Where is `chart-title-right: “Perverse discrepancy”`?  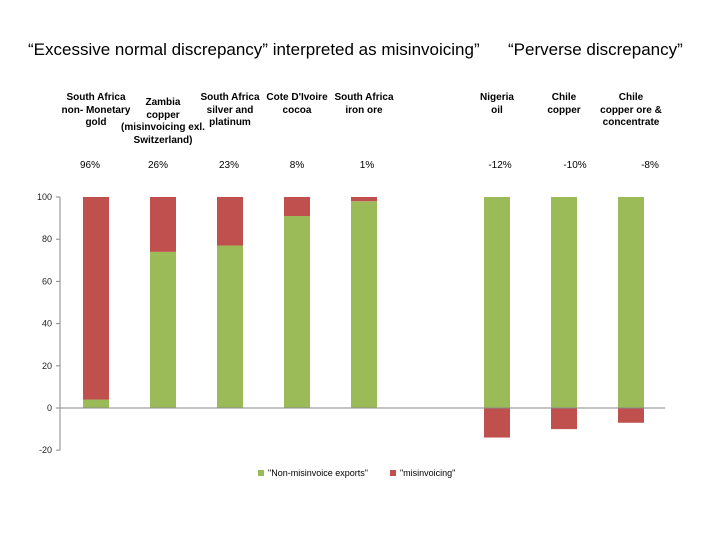 chart-title-right: “Perverse discrepancy” is located at coordinates (595, 49).